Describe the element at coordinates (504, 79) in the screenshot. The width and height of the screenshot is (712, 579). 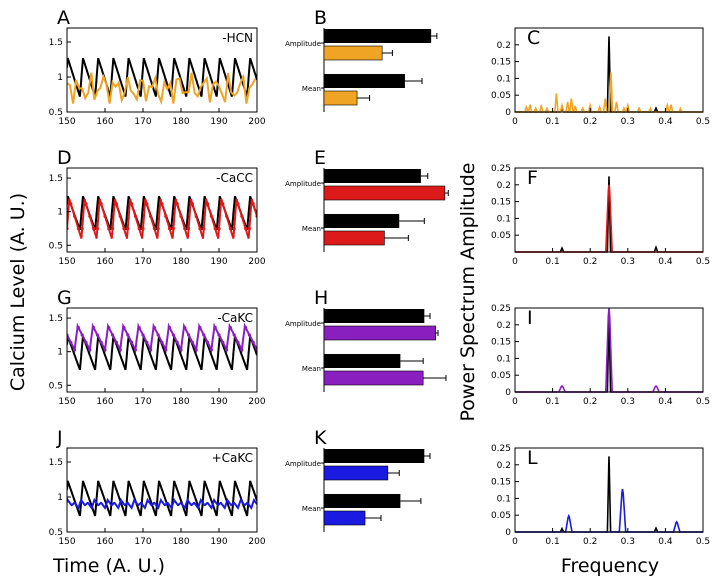
I see `y-tick-label: 0.1` at that location.